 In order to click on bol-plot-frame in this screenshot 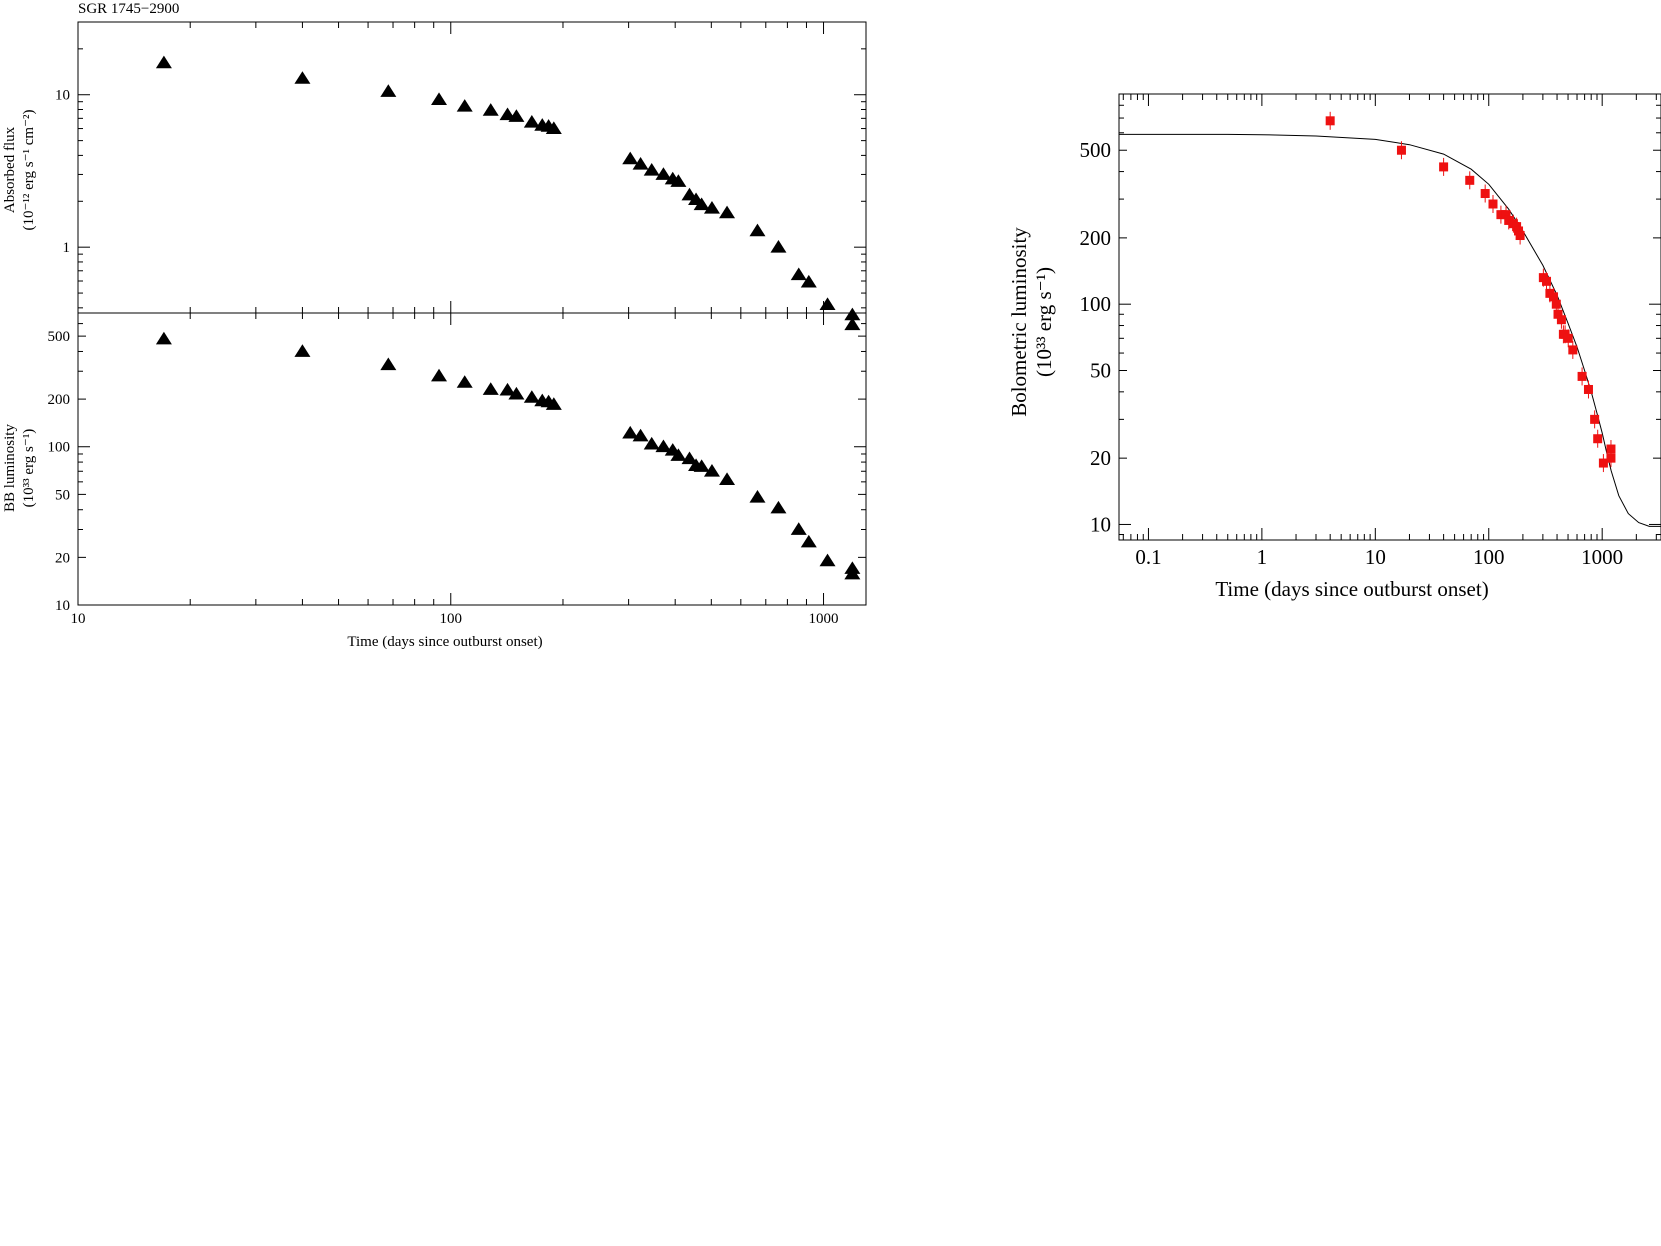, I will do `click(1389, 317)`.